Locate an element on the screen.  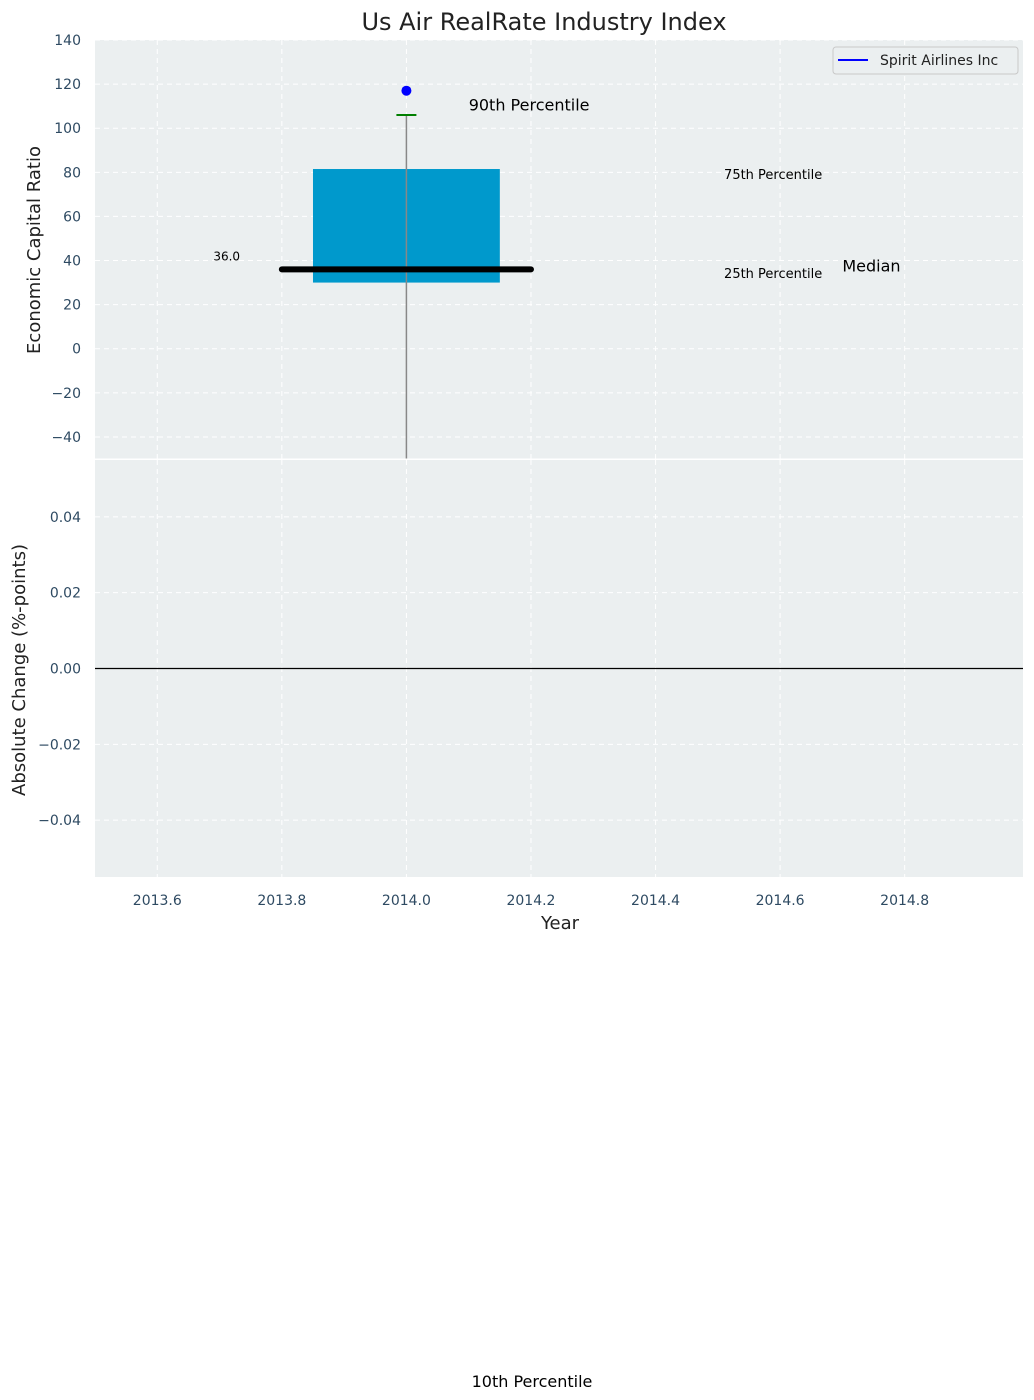
top-y-tick-label: 0 is located at coordinates (76, 350).